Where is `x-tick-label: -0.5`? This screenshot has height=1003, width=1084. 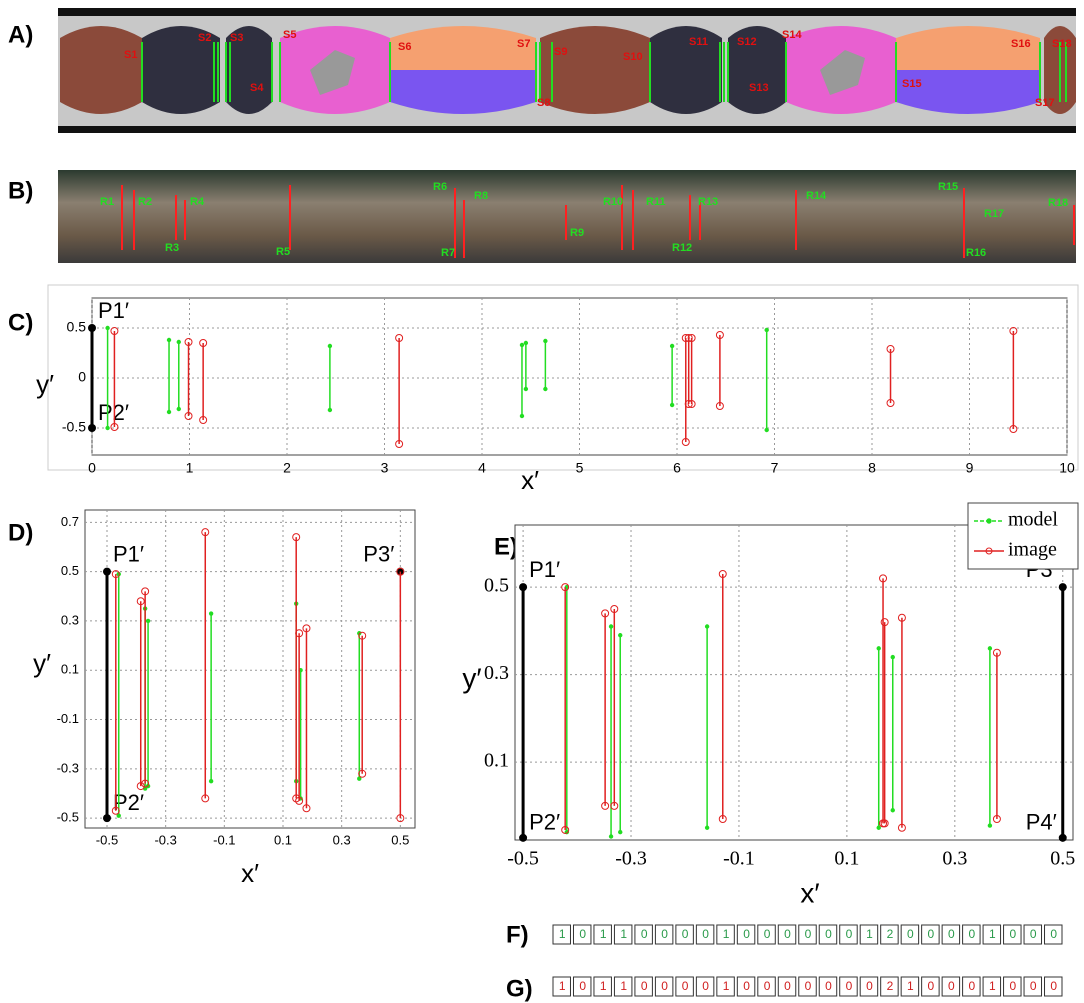 x-tick-label: -0.5 is located at coordinates (523, 859).